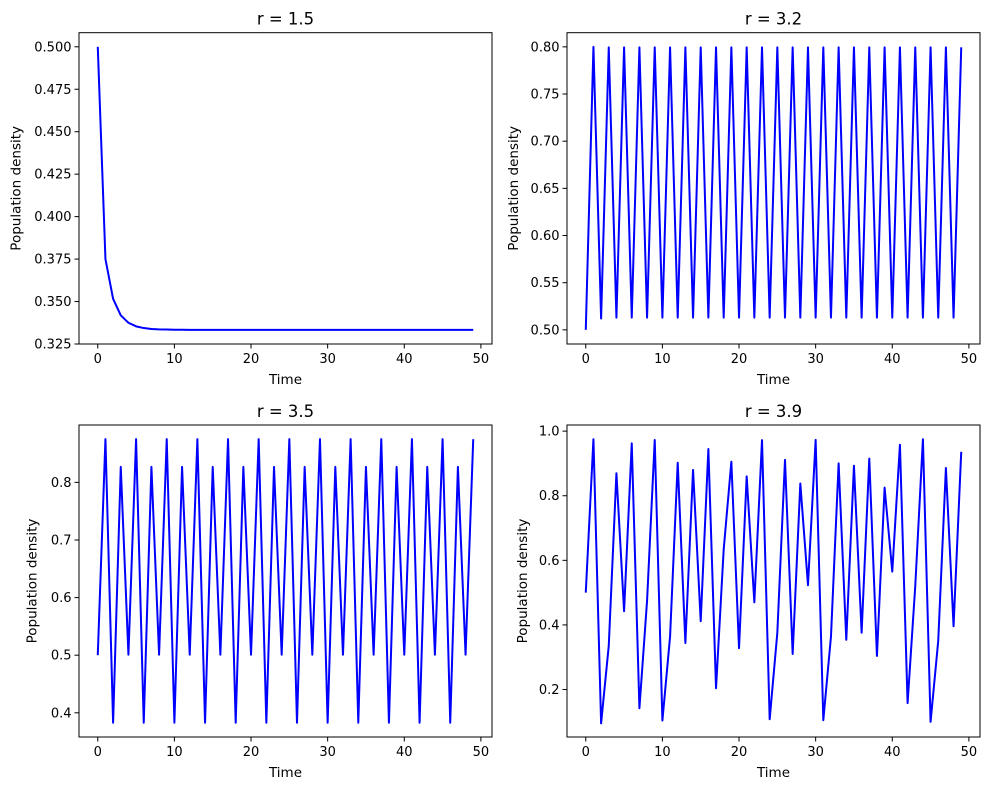 This screenshot has width=989, height=790. What do you see at coordinates (52, 302) in the screenshot?
I see `y-tick-label: 0.350` at bounding box center [52, 302].